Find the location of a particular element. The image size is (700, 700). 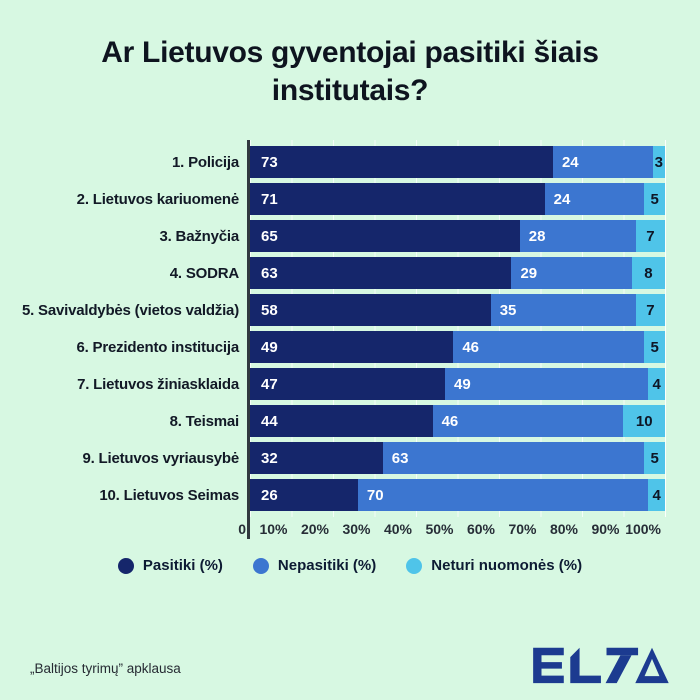

bar-row: 5. Savivaldybės (vietos valdžia) 58 35 7 is located at coordinates (350, 310).